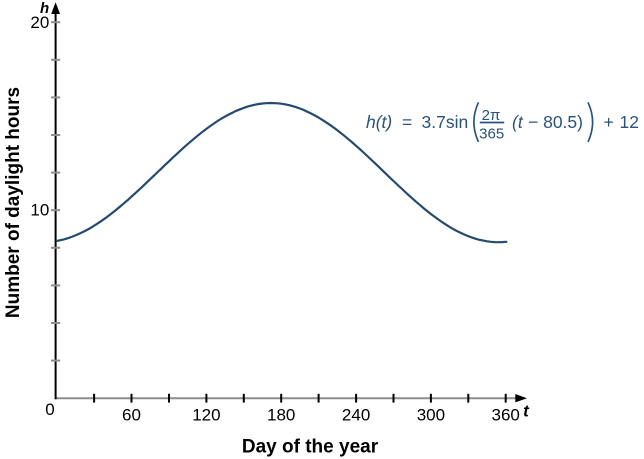  Describe the element at coordinates (379, 122) in the screenshot. I see `svg-text: h(t)` at that location.